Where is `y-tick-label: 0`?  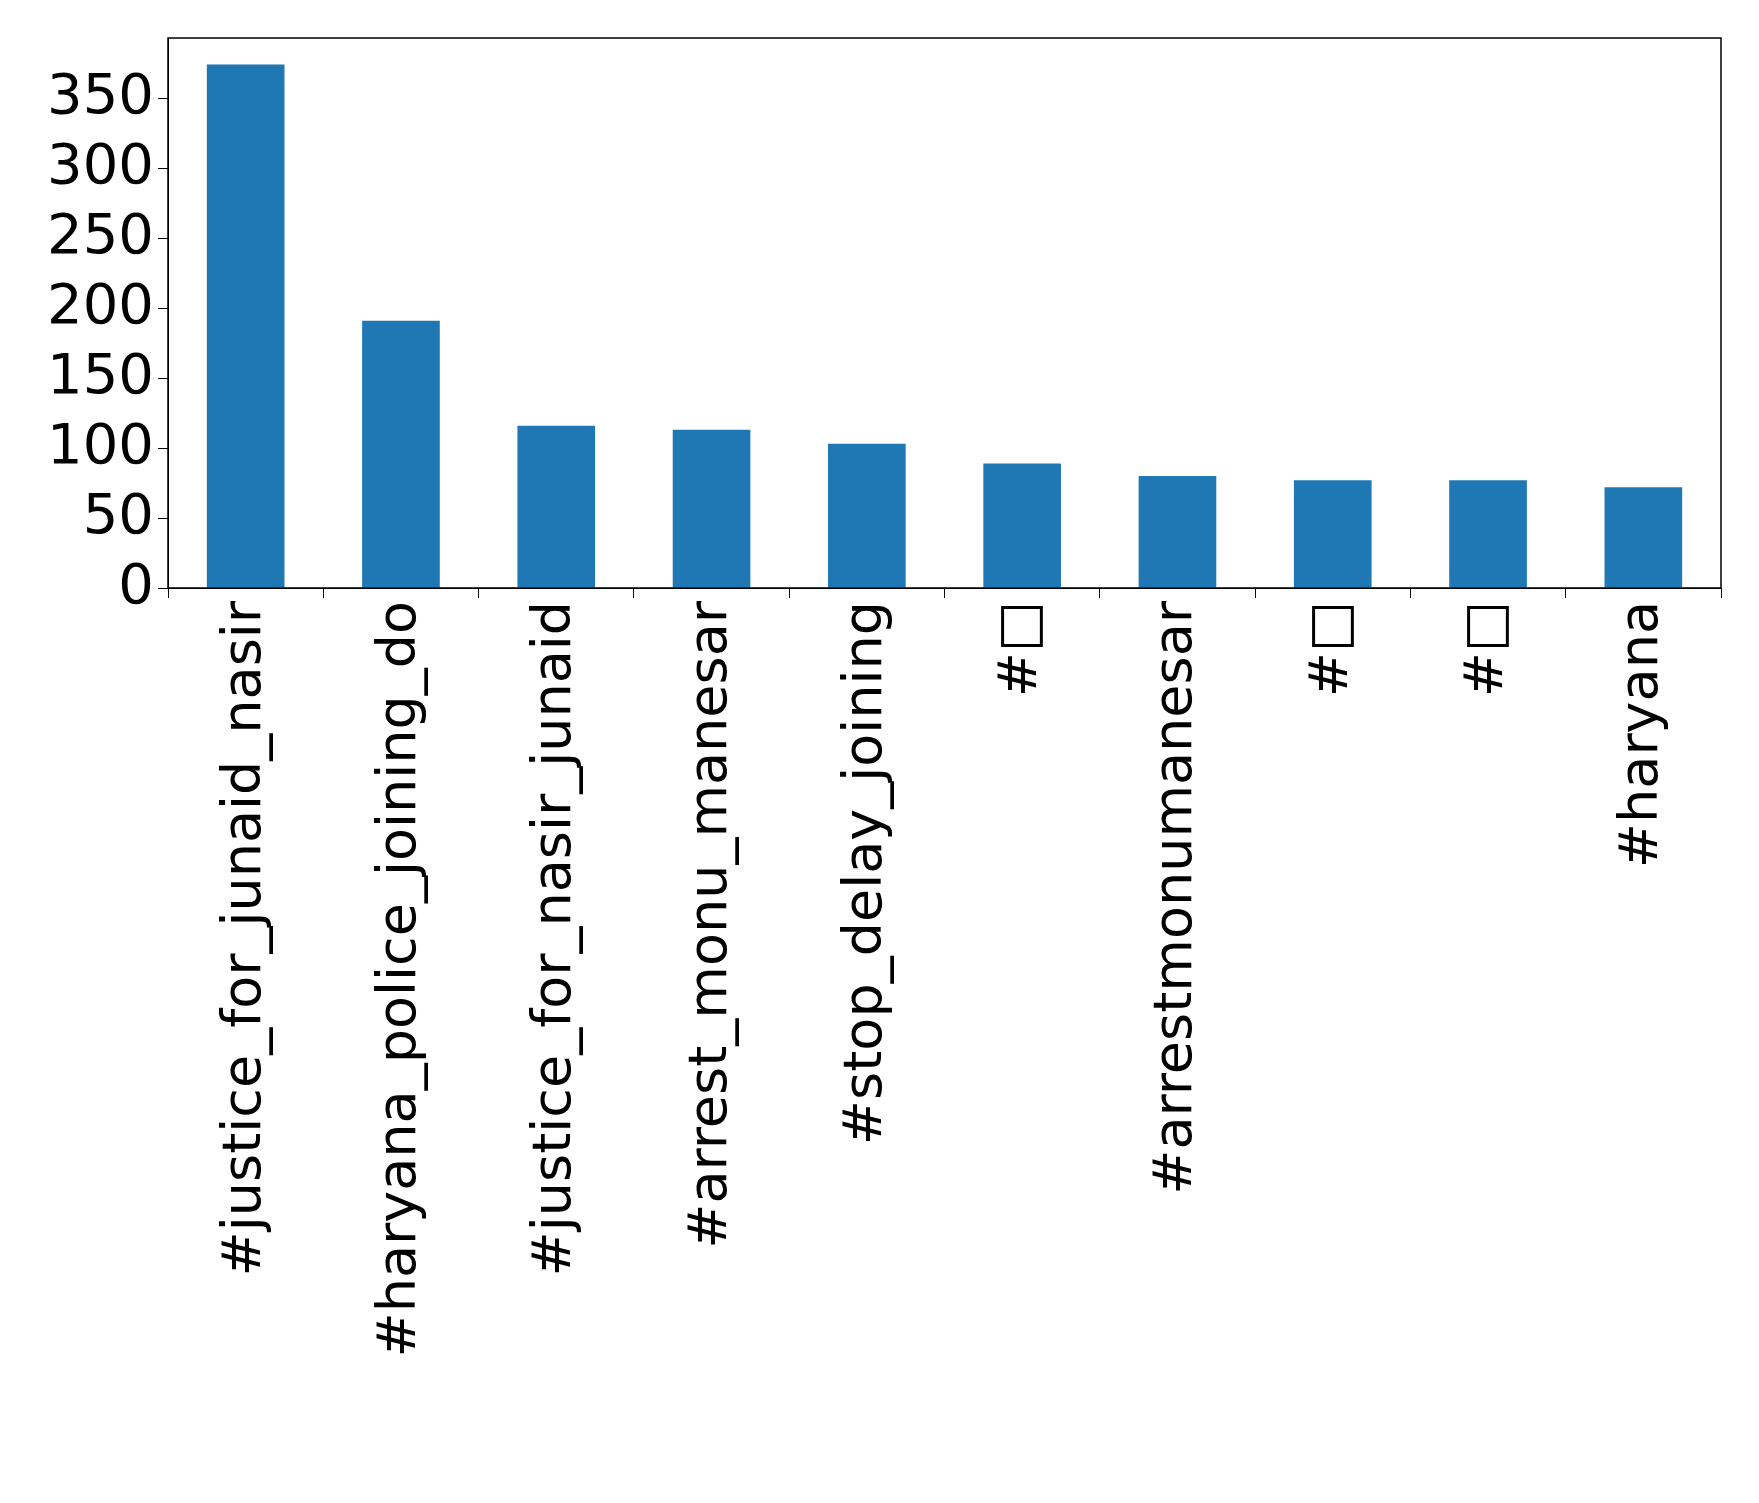 y-tick-label: 0 is located at coordinates (136, 583).